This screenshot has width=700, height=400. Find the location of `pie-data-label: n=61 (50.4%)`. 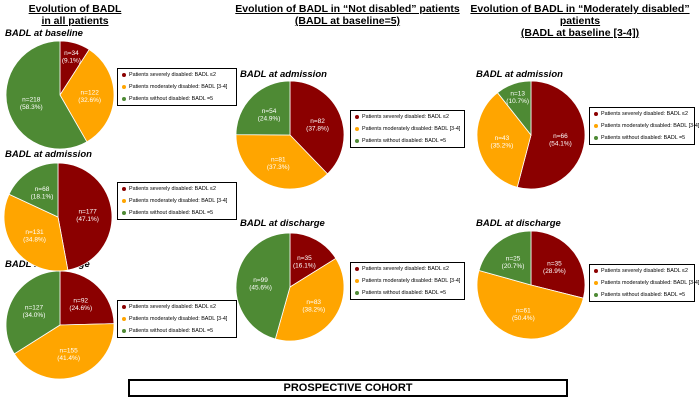

pie-data-label: n=61 (50.4%) is located at coordinates (523, 315).